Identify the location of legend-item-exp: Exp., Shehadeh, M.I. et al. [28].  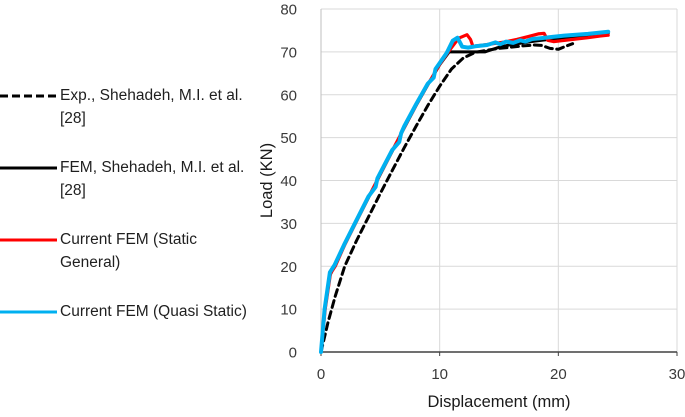
(133, 107).